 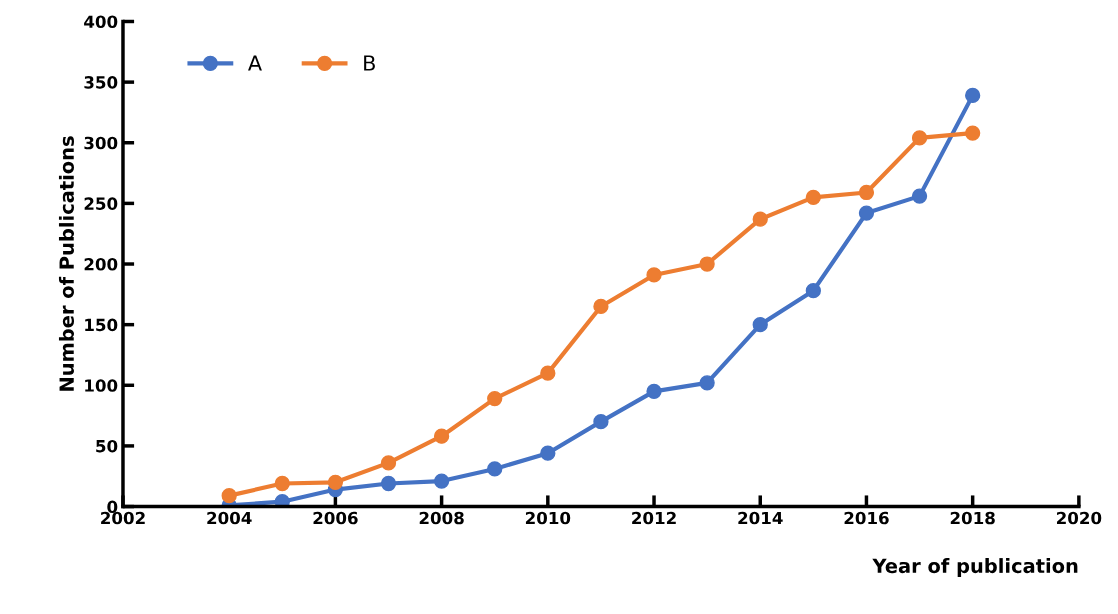 What do you see at coordinates (101, 143) in the screenshot?
I see `y-tick-label: 300` at bounding box center [101, 143].